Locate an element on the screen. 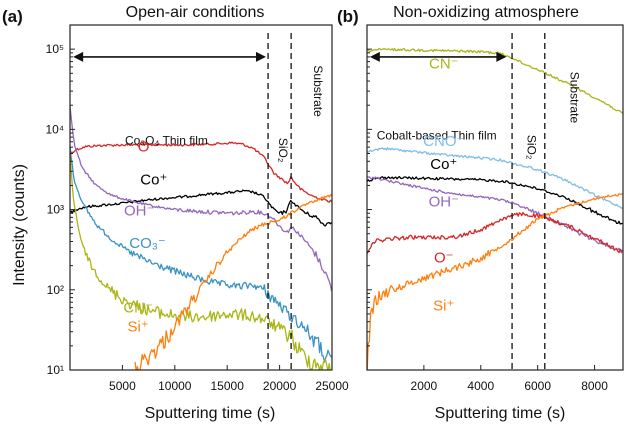 The height and width of the screenshot is (425, 627). panel-a-xtick-label-2: 15000 is located at coordinates (228, 386).